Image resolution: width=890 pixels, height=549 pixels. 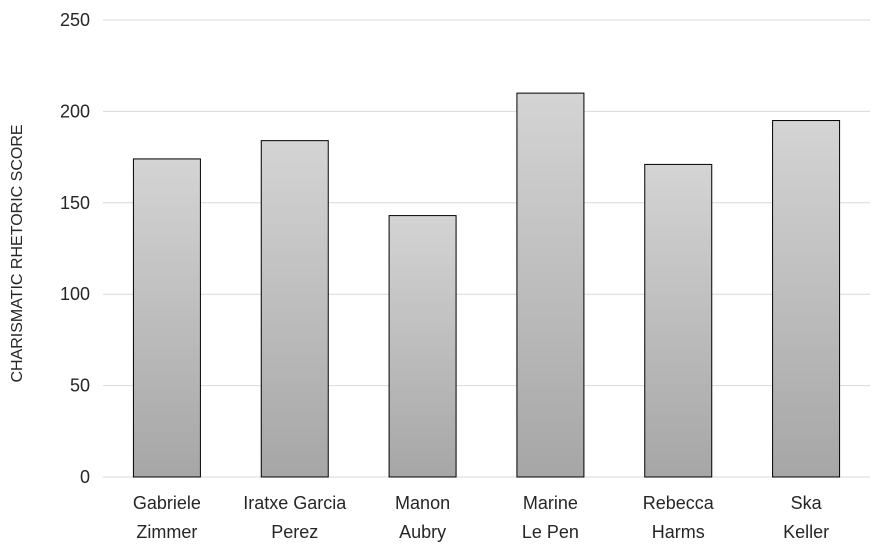 I want to click on x-category-label: Gabriele, so click(x=167, y=503).